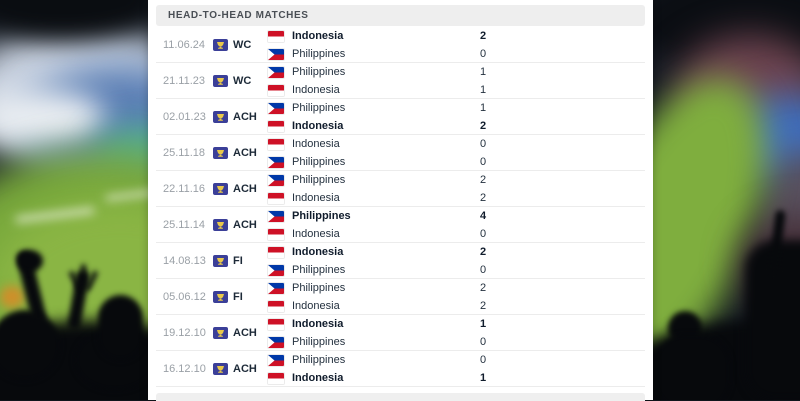  I want to click on teams: Philippines 0 Indonesia 1, so click(460, 369).